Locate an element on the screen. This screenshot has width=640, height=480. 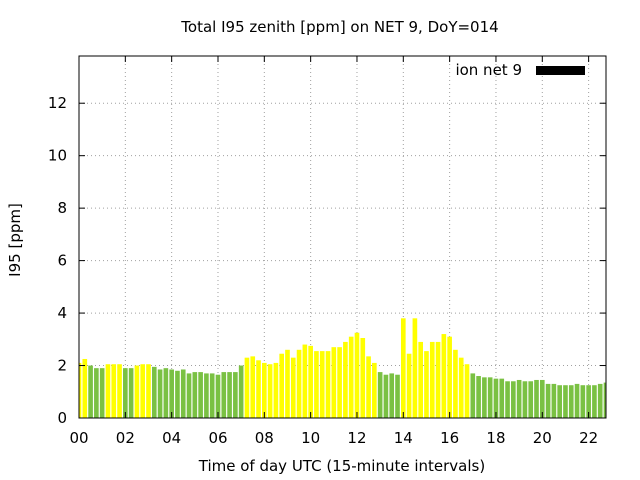
y-tick-label: 12 is located at coordinates (57, 103).